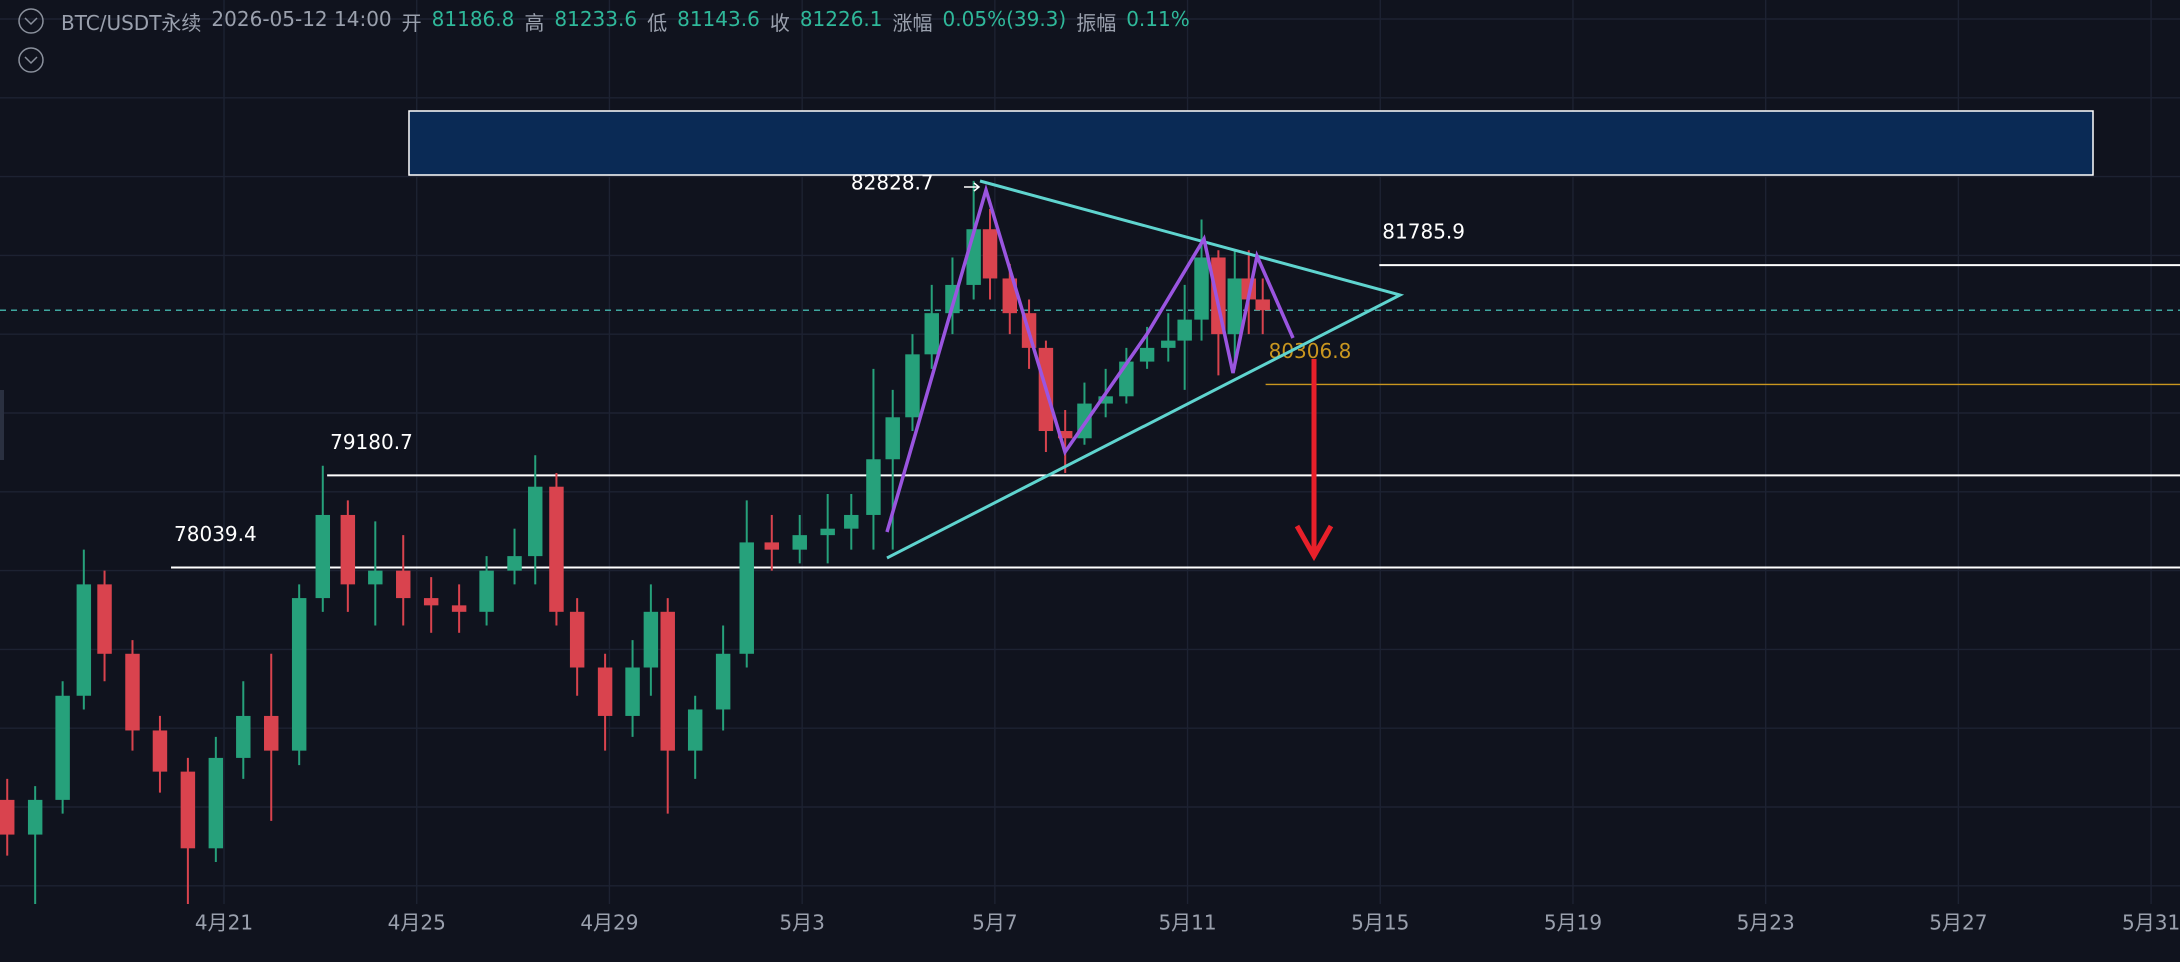  Describe the element at coordinates (534, 23) in the screenshot. I see `field-label: 高` at that location.